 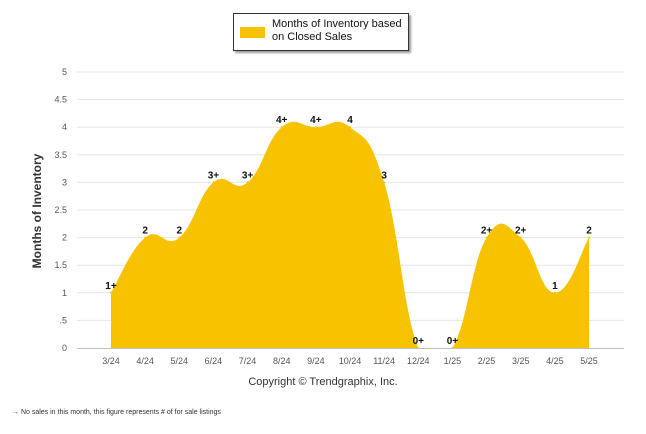 I want to click on copyright-text: Copyright © Trendgraphix, Inc., so click(x=323, y=382).